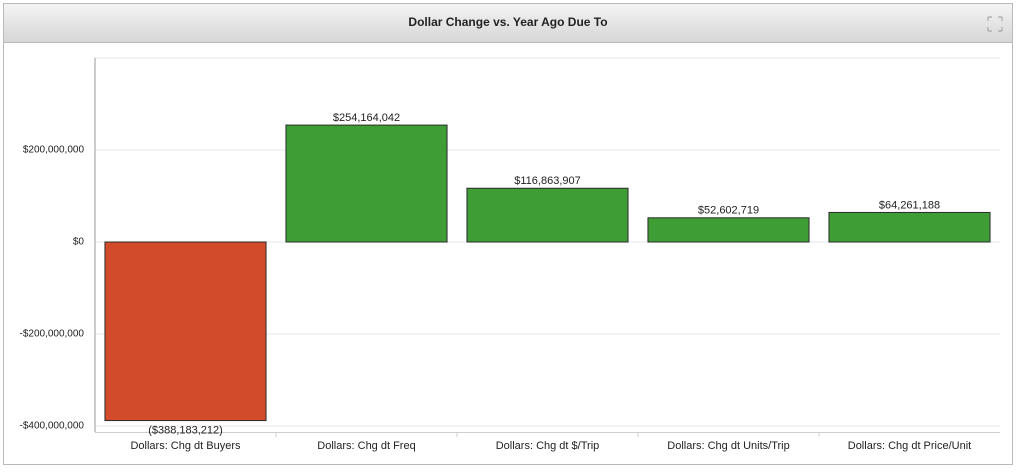 Image resolution: width=1016 pixels, height=473 pixels. What do you see at coordinates (366, 446) in the screenshot?
I see `x-tick-label: Dollars: Chg dt Freq` at bounding box center [366, 446].